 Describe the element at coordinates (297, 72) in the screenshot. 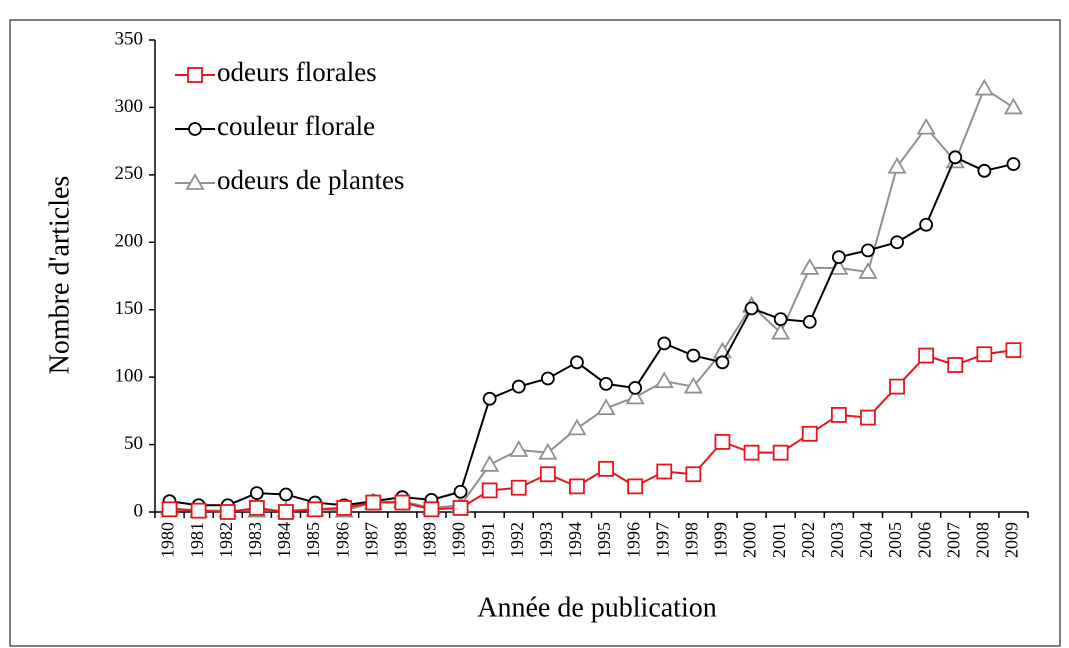

I see `legend-label: odeurs florales` at that location.